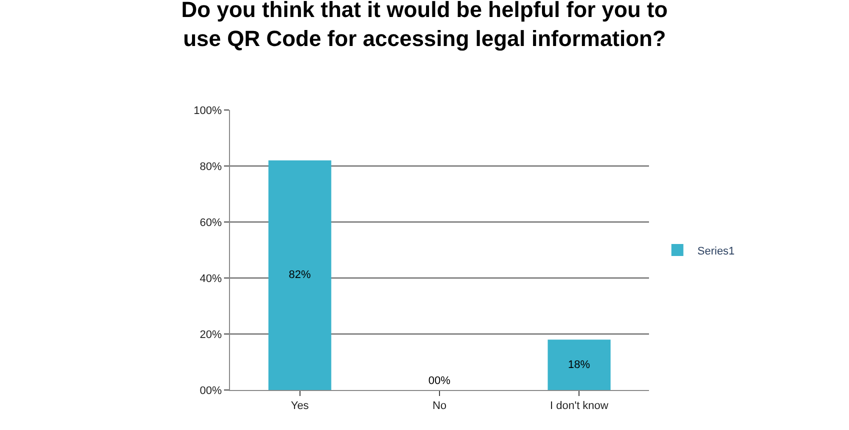 The image size is (849, 430). Describe the element at coordinates (439, 381) in the screenshot. I see `data-label: 00%` at that location.